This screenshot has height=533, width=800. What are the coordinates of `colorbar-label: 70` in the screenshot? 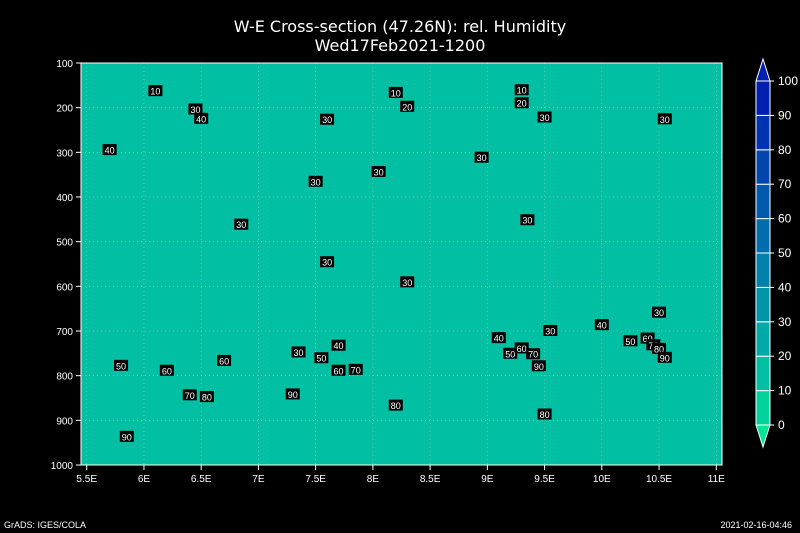 It's located at (785, 184).